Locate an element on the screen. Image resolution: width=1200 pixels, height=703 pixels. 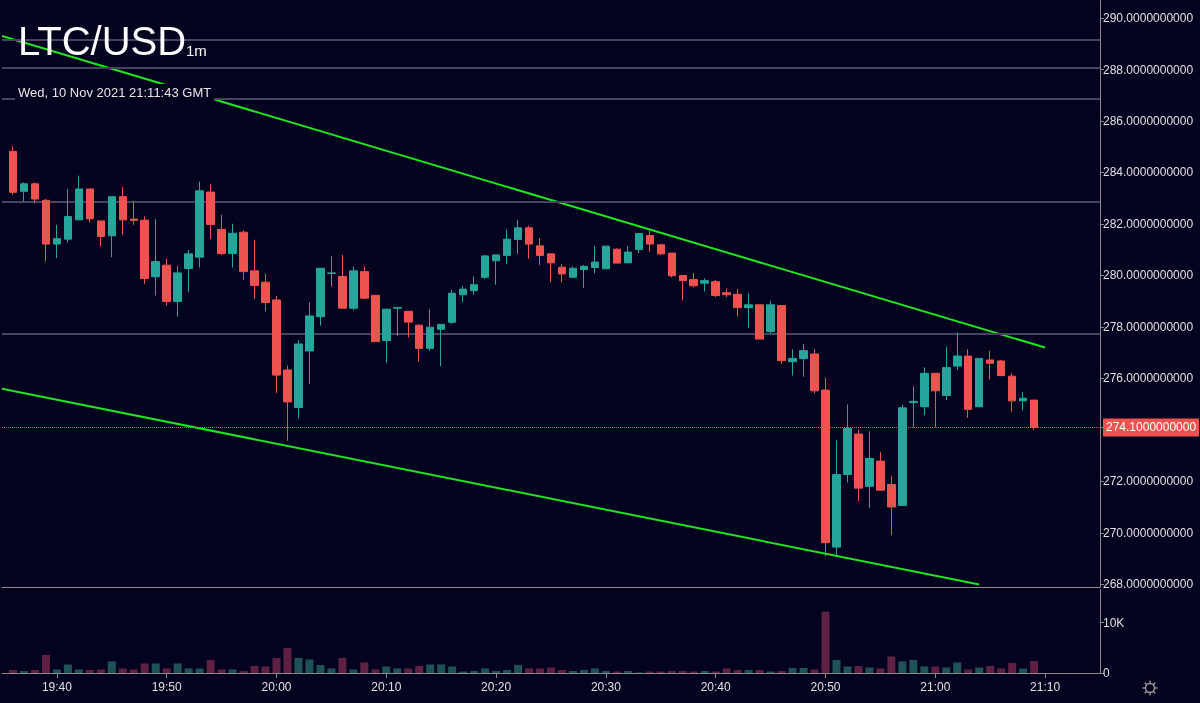
x-tick-label: 20:10 is located at coordinates (386, 687).